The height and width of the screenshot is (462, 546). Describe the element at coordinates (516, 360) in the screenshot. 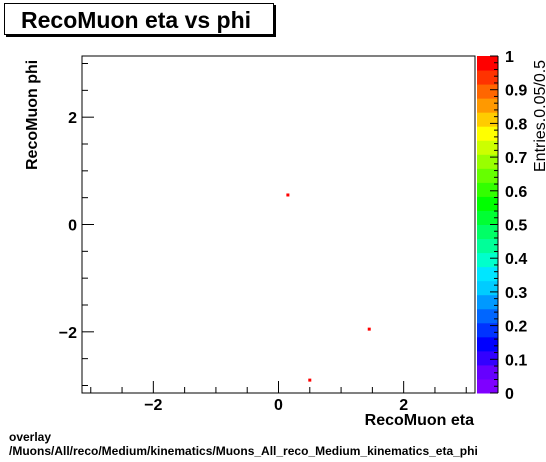

I see `z-tick-label: 0.1` at that location.